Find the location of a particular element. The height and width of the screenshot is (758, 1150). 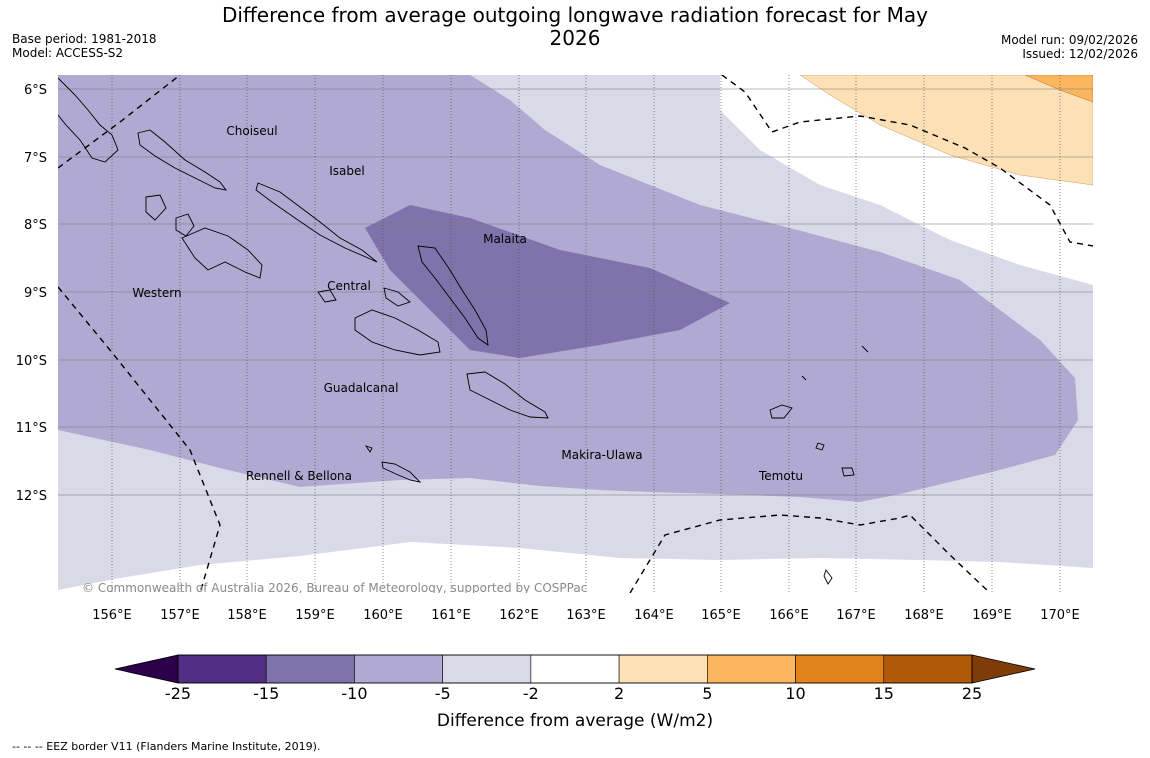

lat-label: 6°S is located at coordinates (35, 90).